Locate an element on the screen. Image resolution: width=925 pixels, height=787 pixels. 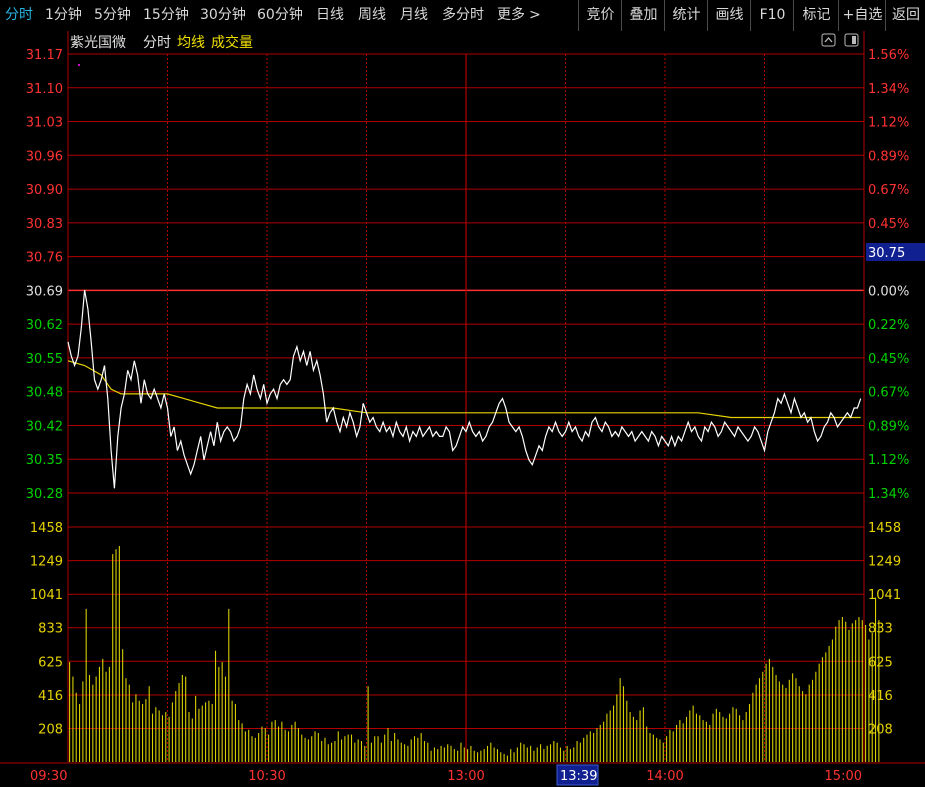
f10-button: F10 is located at coordinates (772, 15).